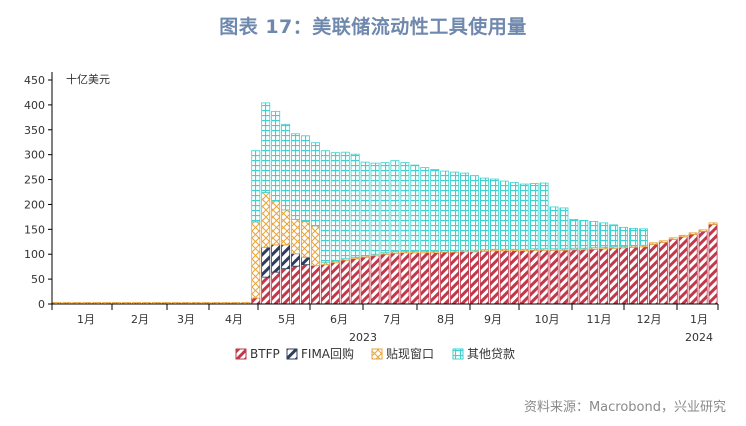  What do you see at coordinates (547, 319) in the screenshot?
I see `x-month-label: 10月` at bounding box center [547, 319].